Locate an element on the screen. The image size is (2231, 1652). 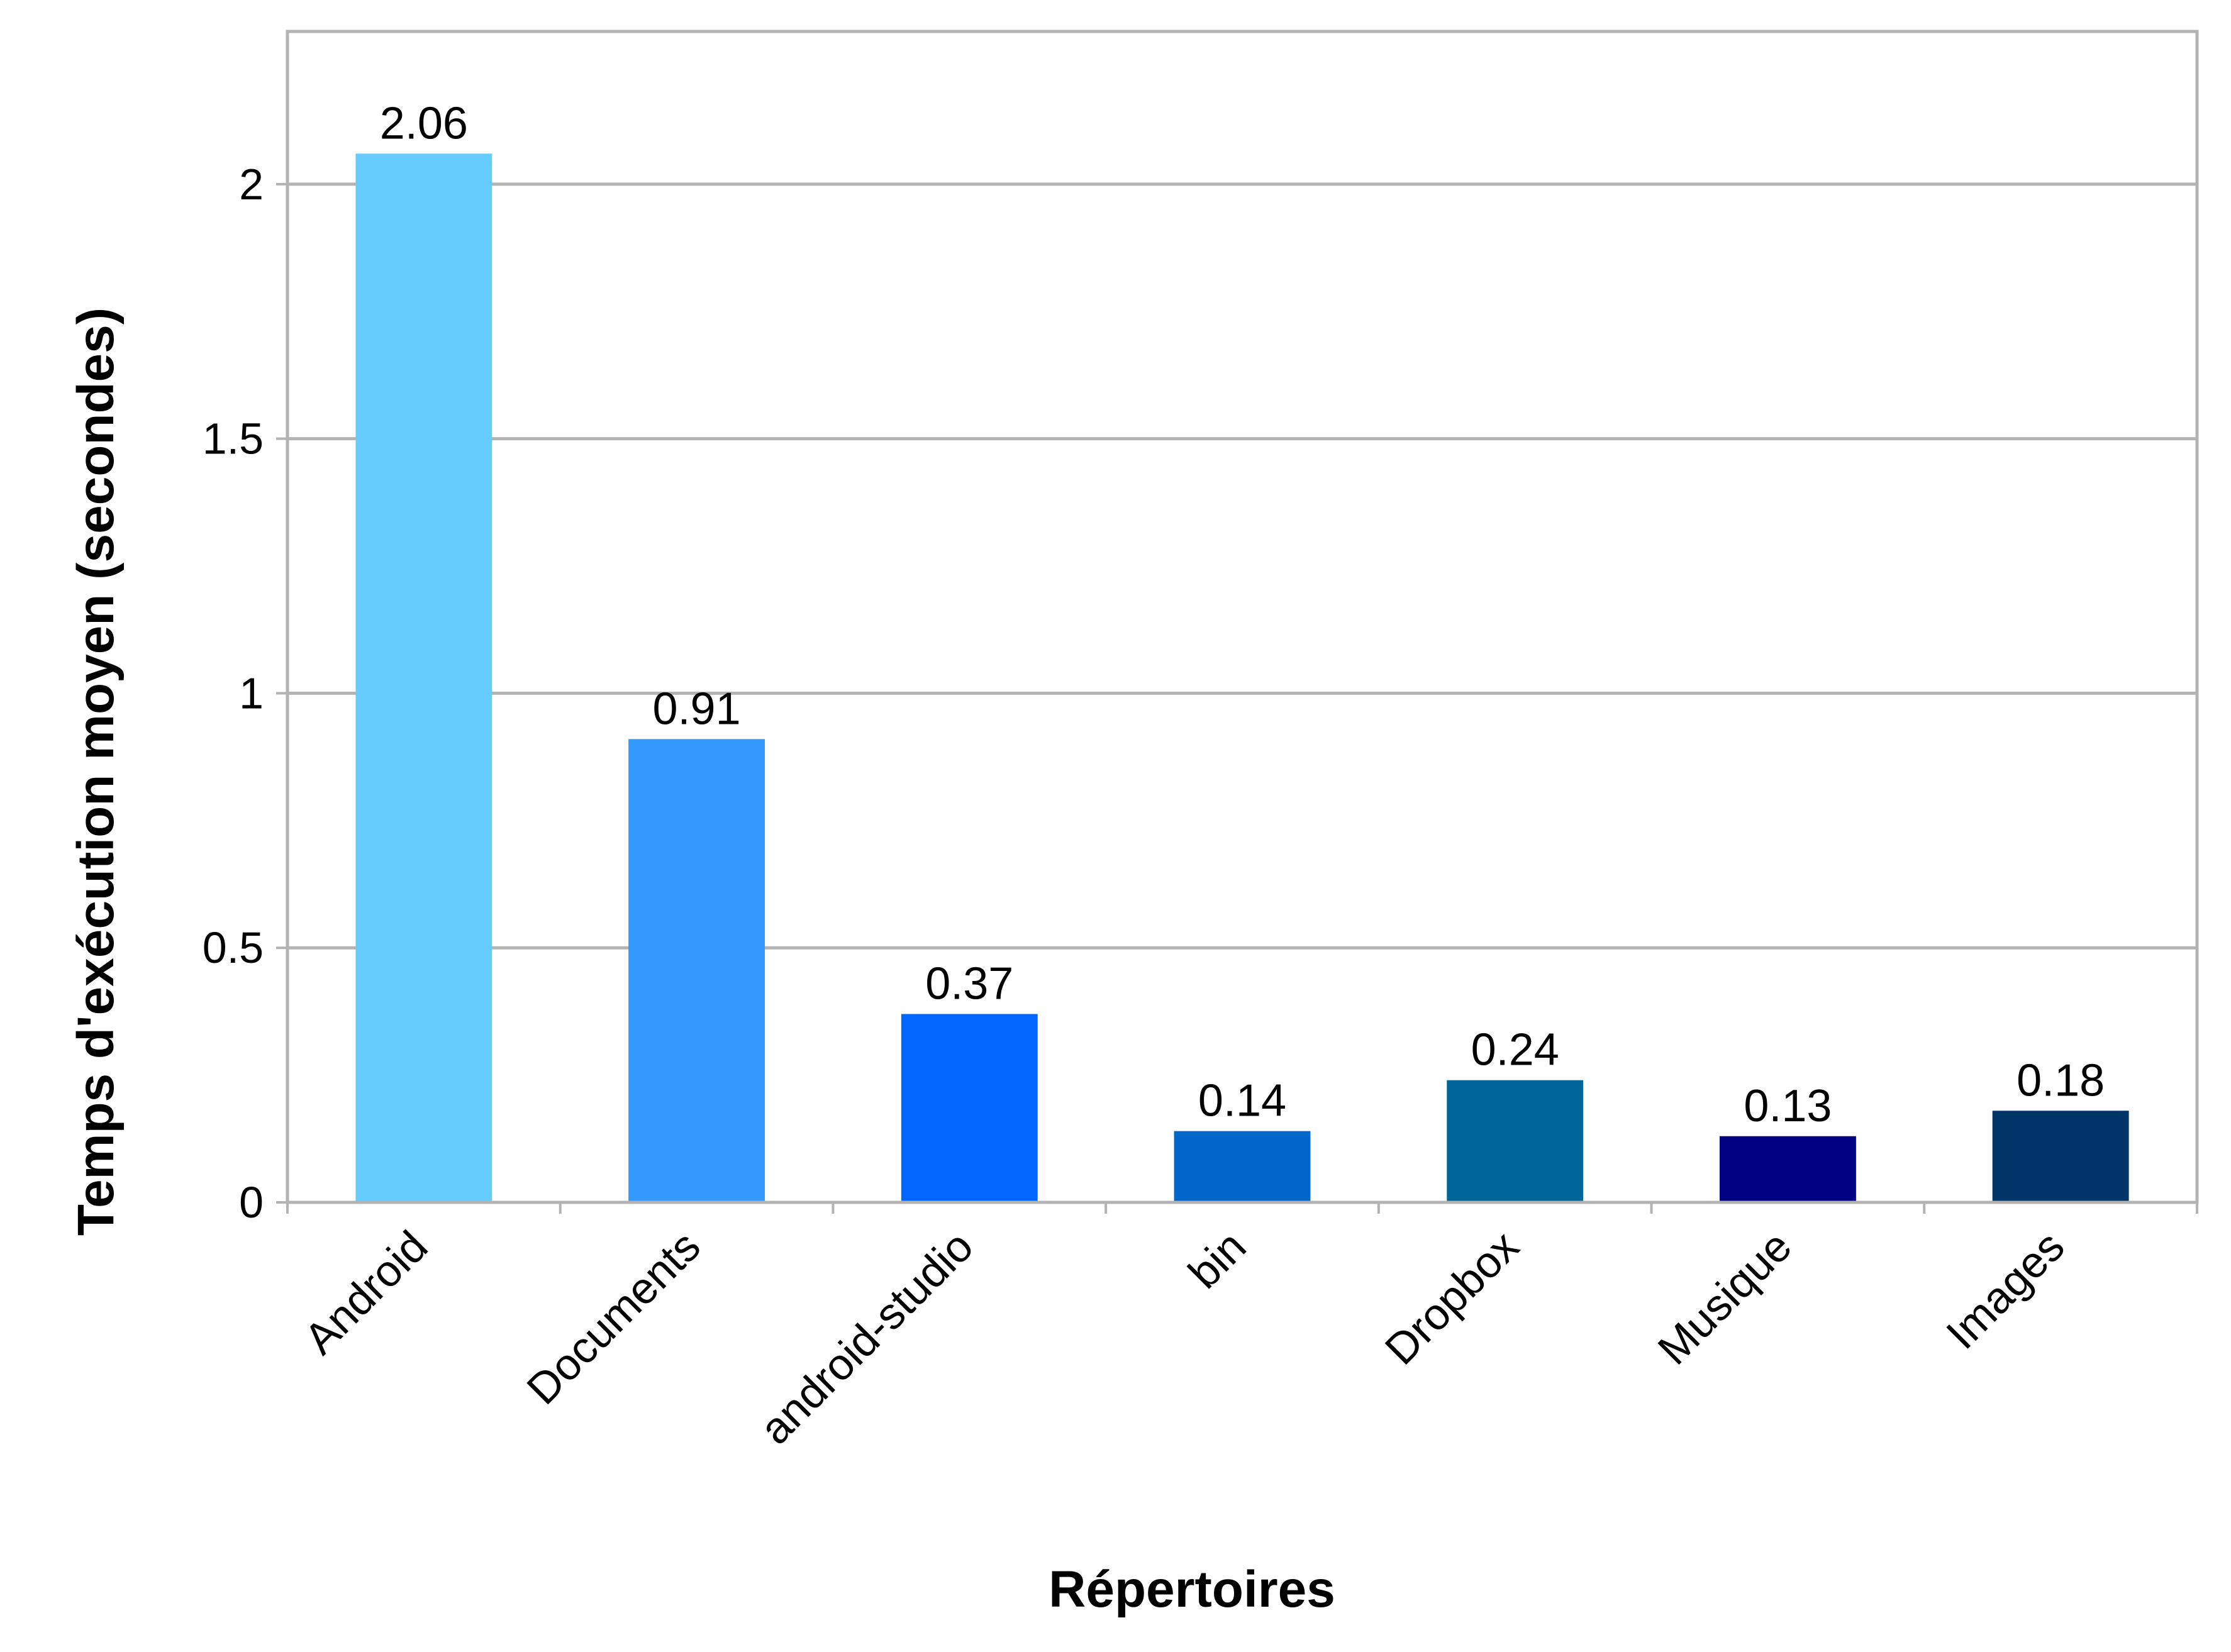
bar-dropbox is located at coordinates (1515, 1141).